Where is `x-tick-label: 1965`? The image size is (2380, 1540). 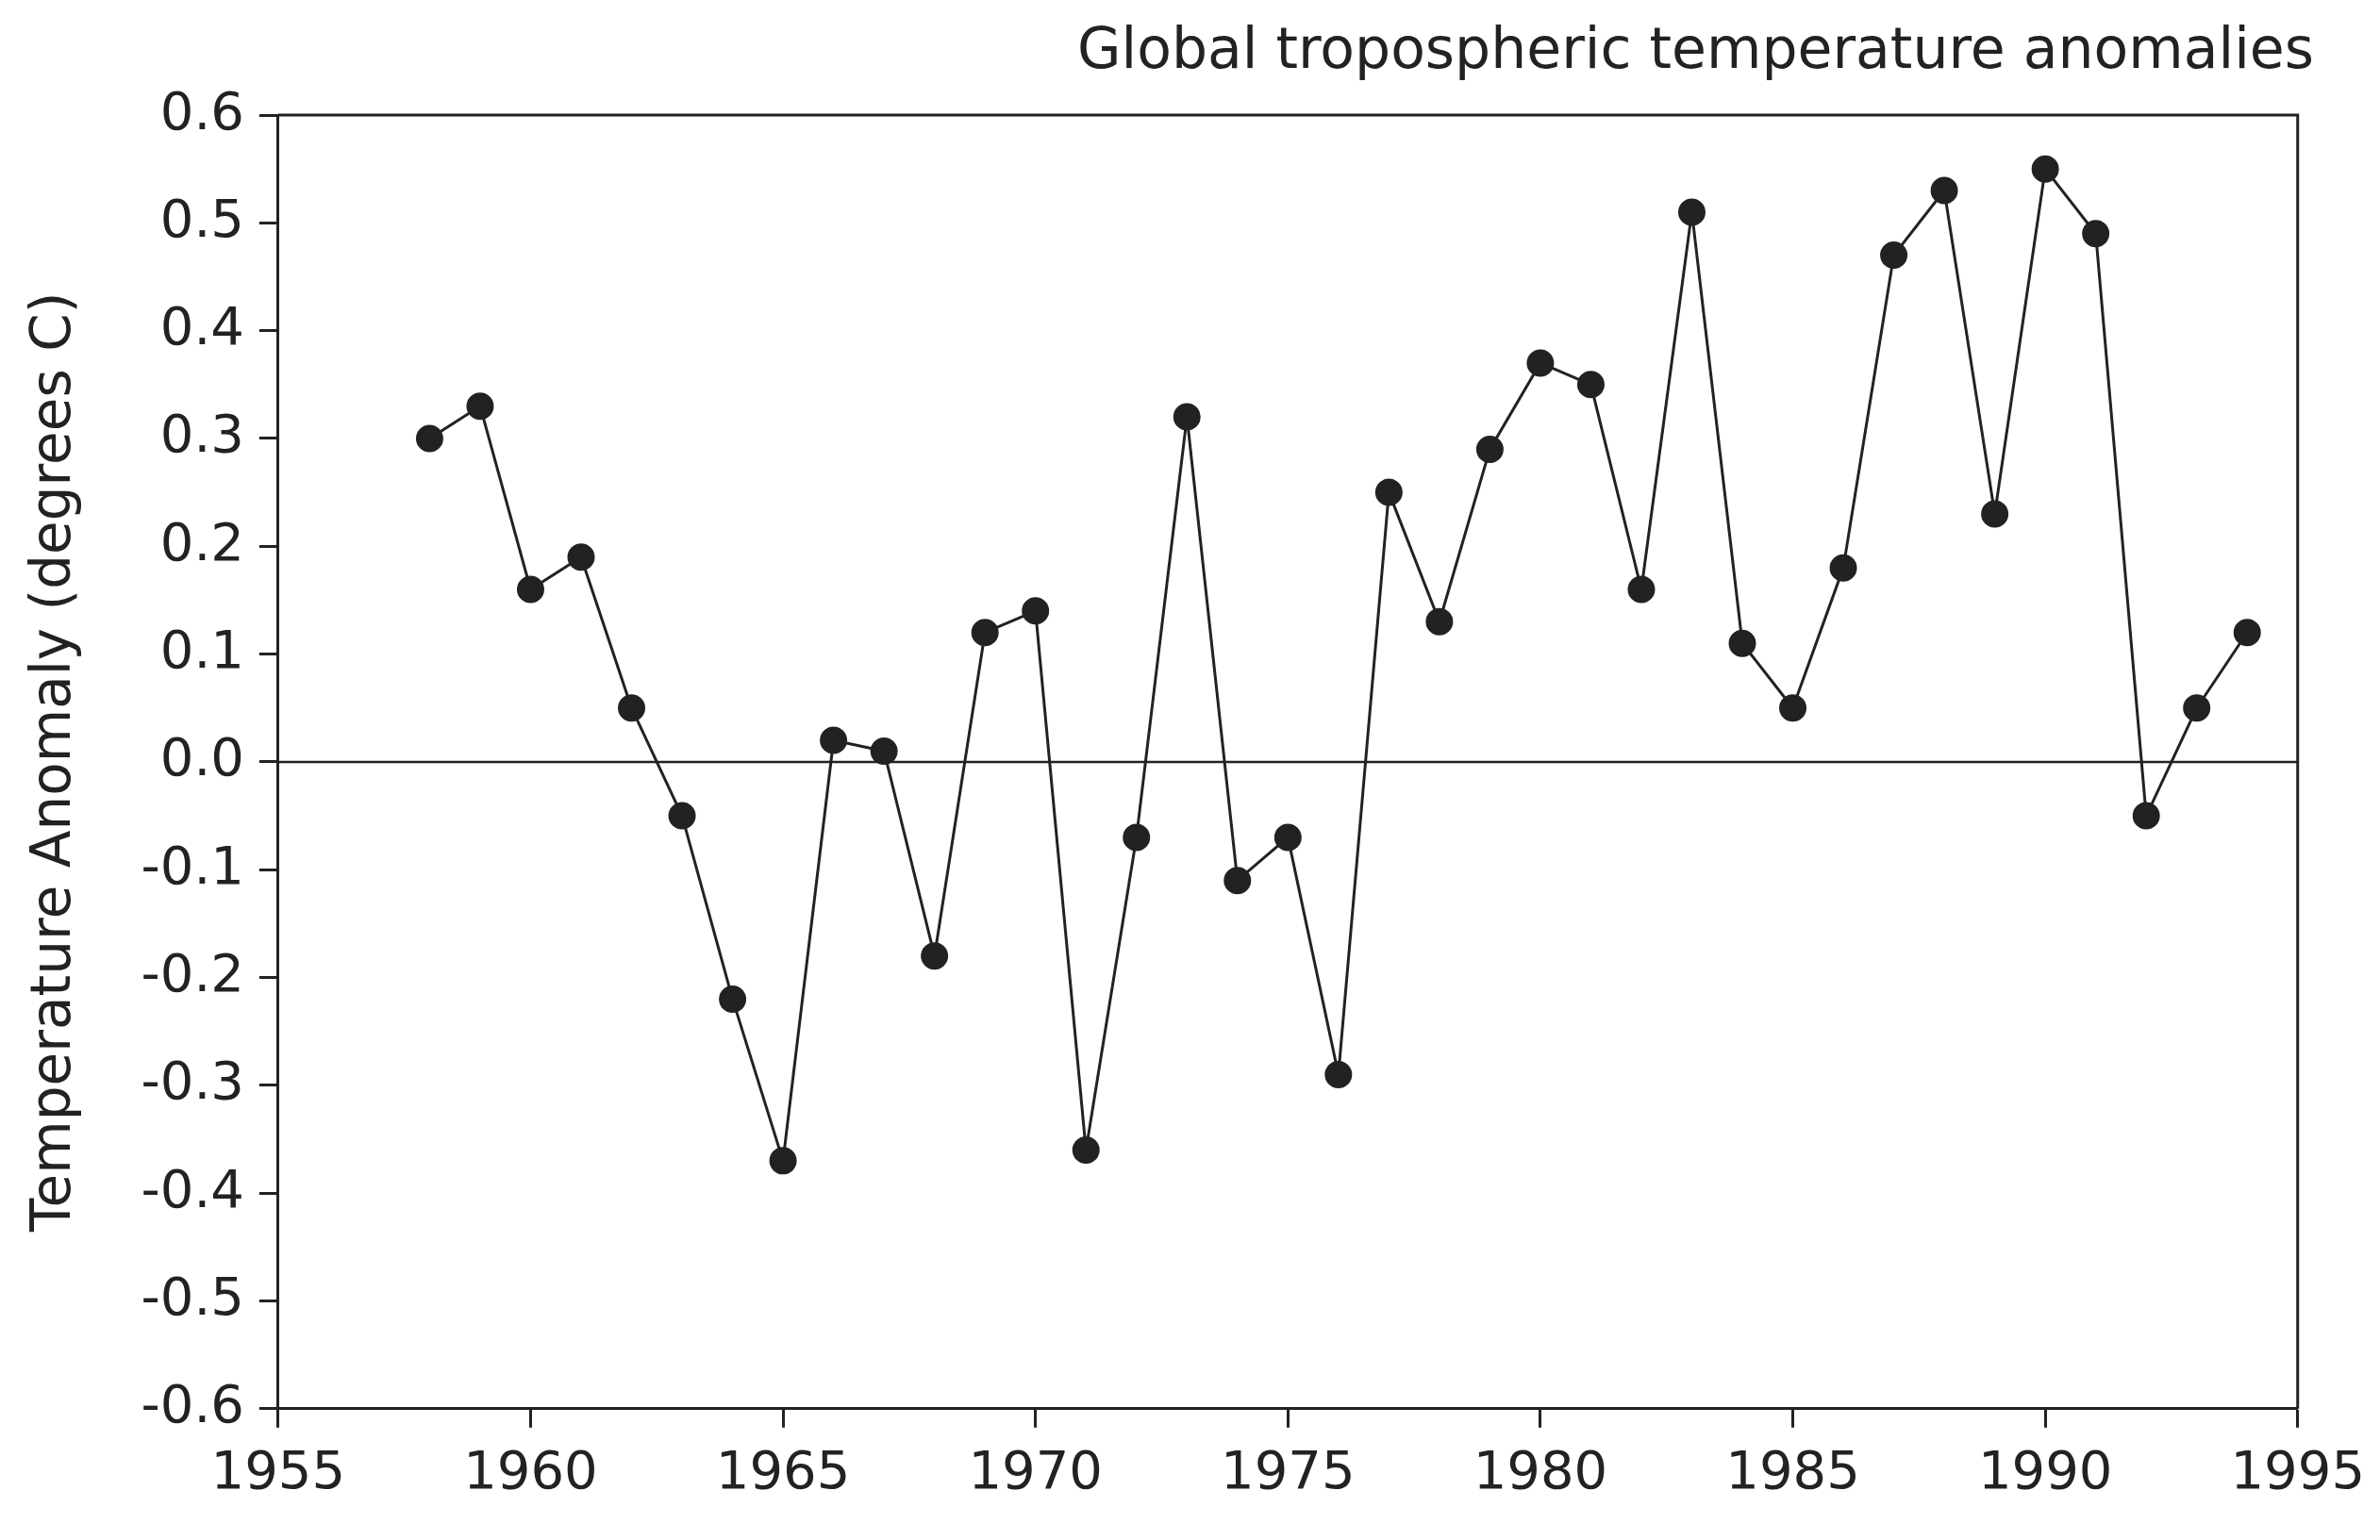
x-tick-label: 1965 is located at coordinates (783, 1469).